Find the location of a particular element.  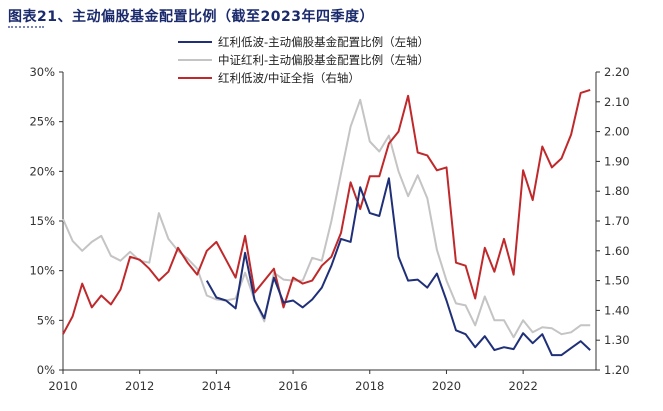

x-tick-label: 2014 is located at coordinates (216, 386).